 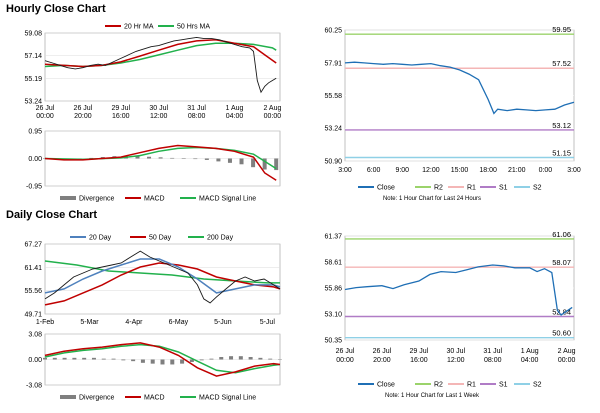 What do you see at coordinates (561, 152) in the screenshot?
I see `intraday-level-label-s2: 51.15` at bounding box center [561, 152].